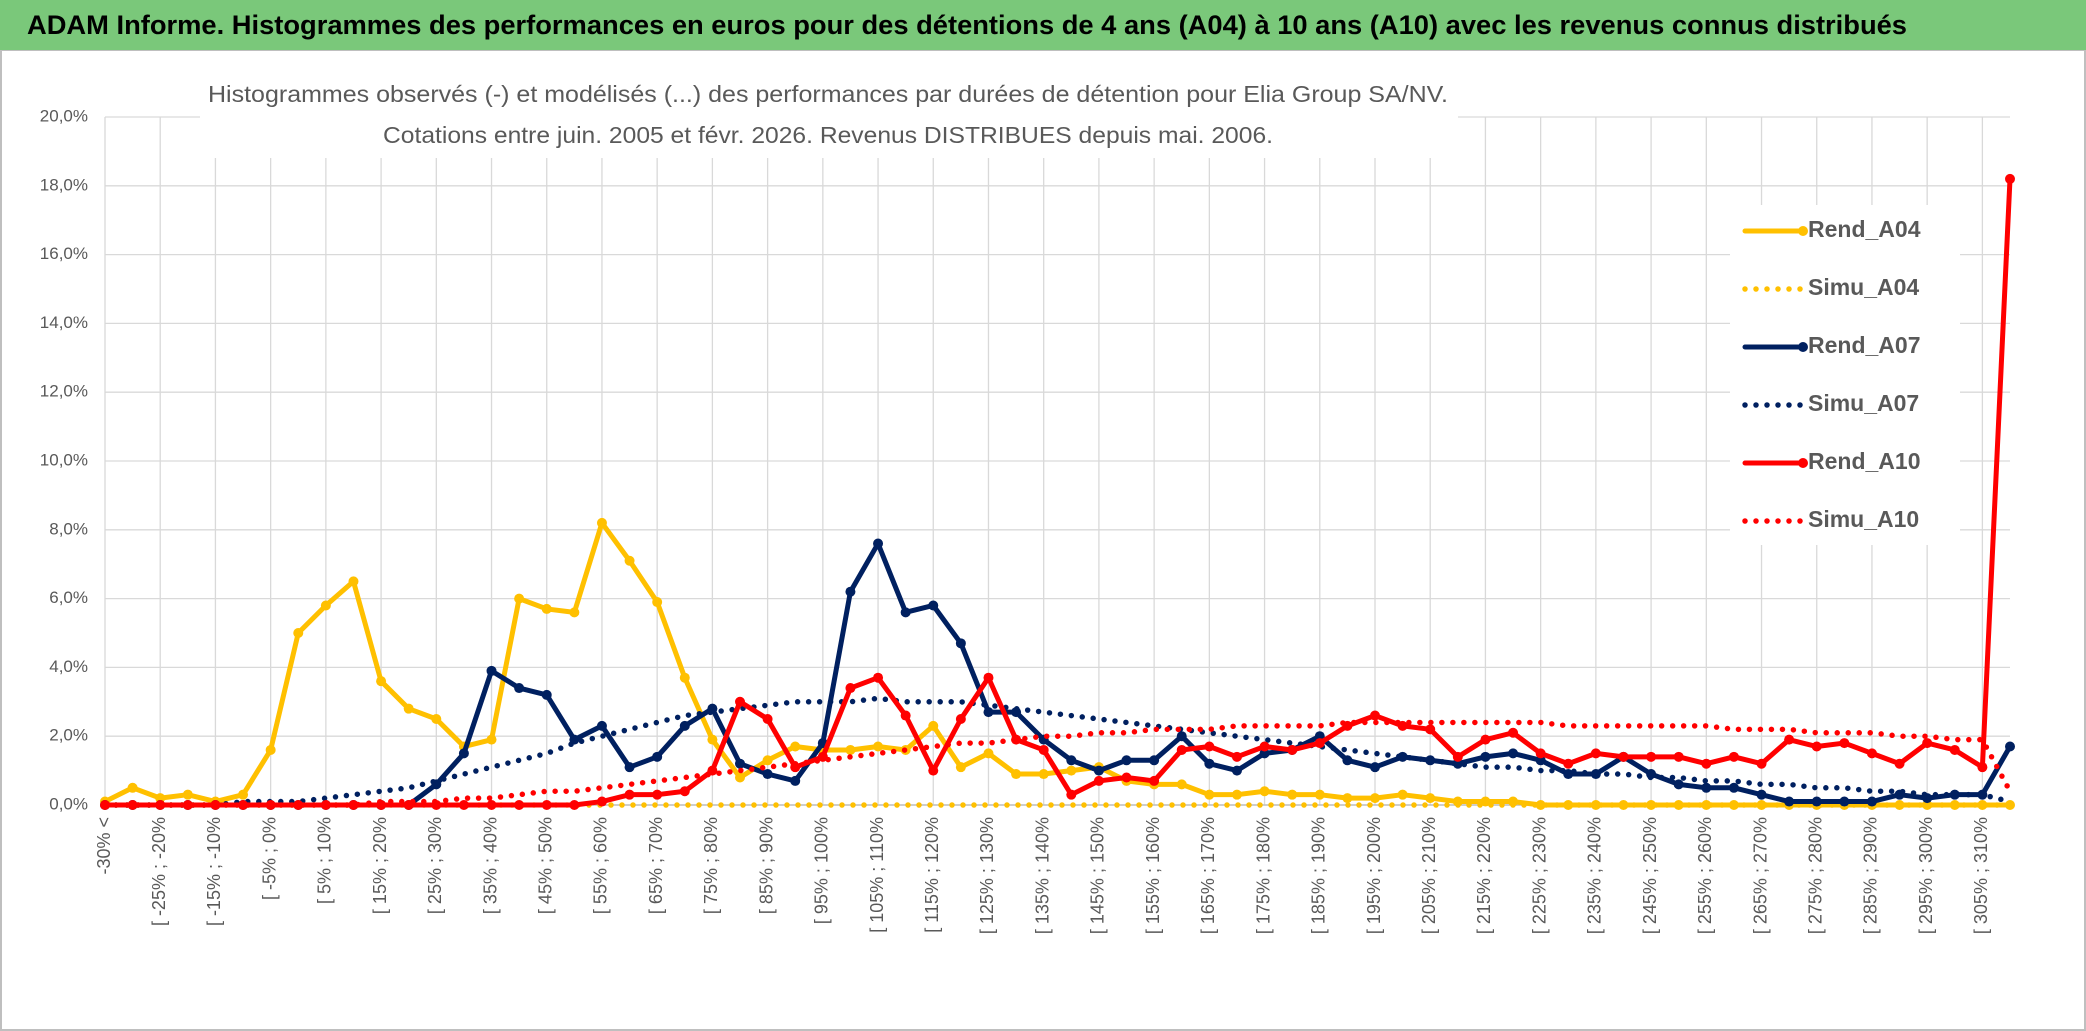 This screenshot has height=1031, width=2086. I want to click on y-tick-label: 2,0%, so click(68, 735).